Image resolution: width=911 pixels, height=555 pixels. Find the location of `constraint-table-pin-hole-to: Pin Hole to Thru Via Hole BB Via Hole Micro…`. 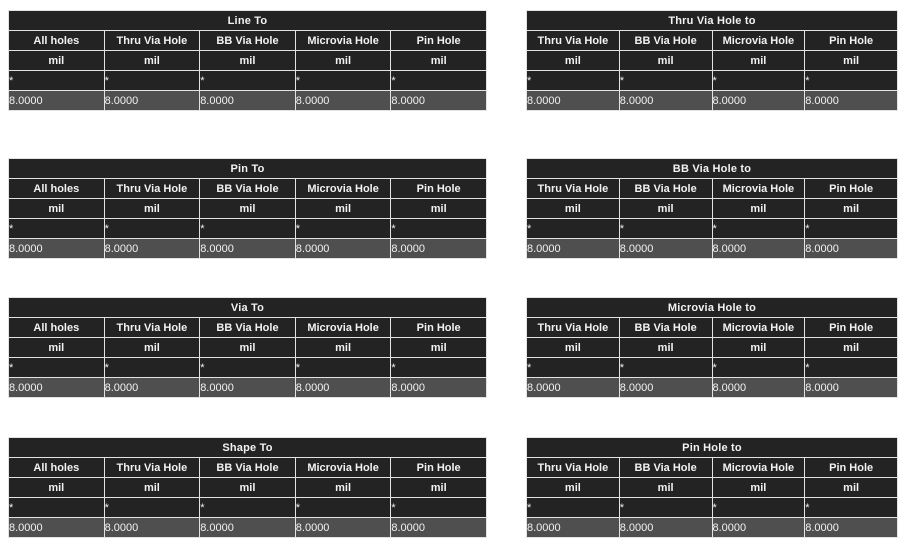

constraint-table-pin-hole-to: Pin Hole to Thru Via Hole BB Via Hole Micro… is located at coordinates (712, 487).